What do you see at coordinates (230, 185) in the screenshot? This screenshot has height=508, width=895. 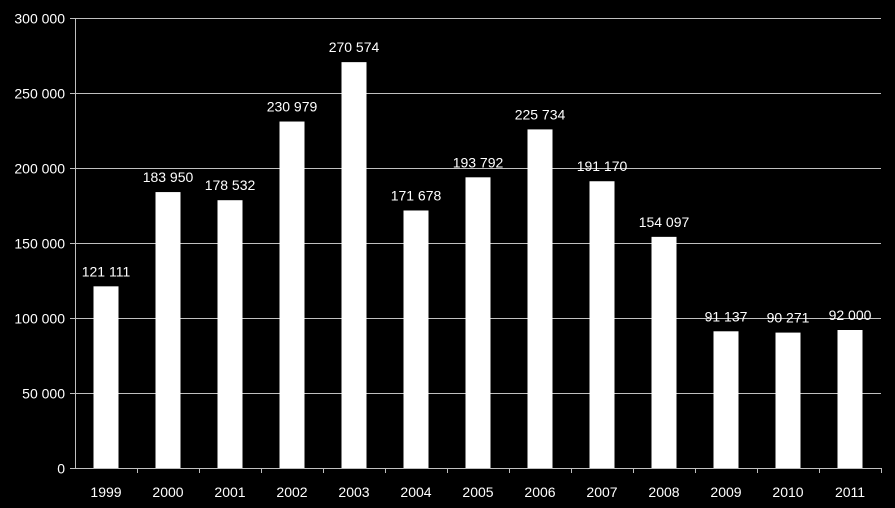 I see `data-label: 178 532` at bounding box center [230, 185].